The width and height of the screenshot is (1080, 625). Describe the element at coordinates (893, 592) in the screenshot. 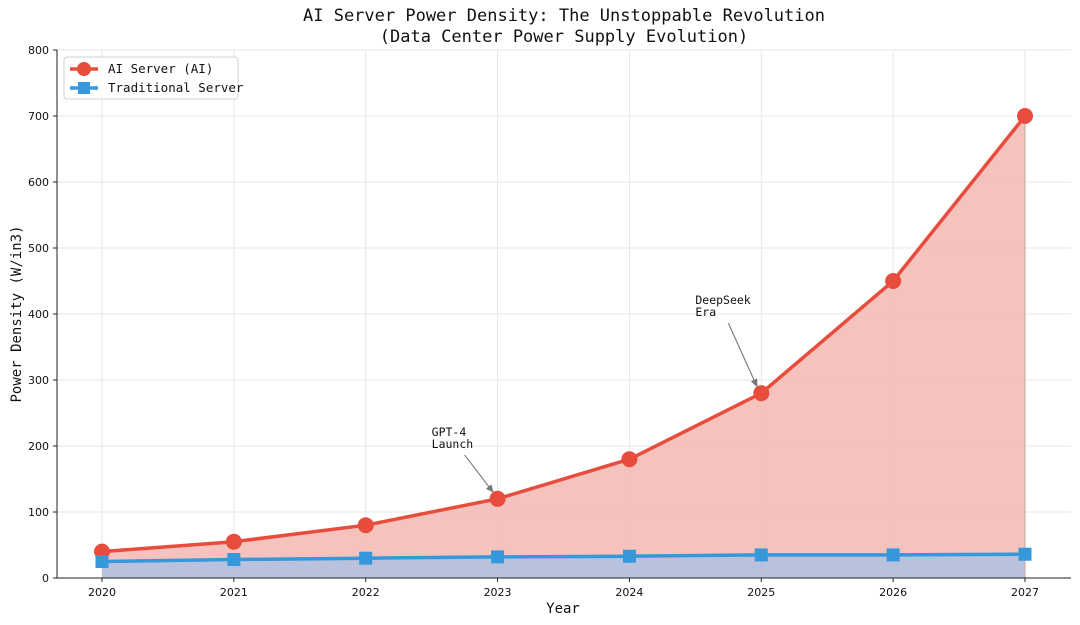

I see `x-tick-label: 2026` at that location.